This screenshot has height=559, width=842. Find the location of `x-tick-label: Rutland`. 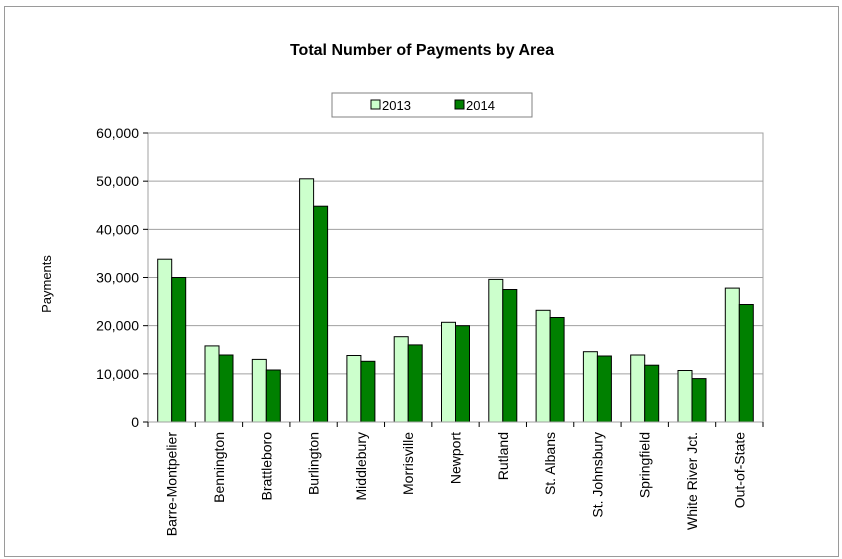

x-tick-label: Rutland is located at coordinates (503, 456).